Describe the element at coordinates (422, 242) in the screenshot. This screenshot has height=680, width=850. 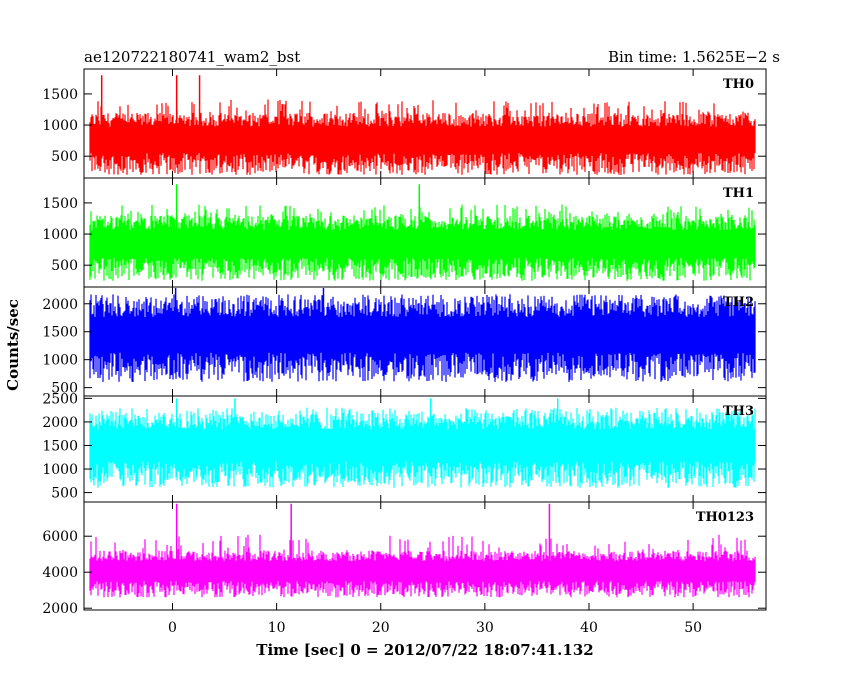
I see `series-th1` at that location.